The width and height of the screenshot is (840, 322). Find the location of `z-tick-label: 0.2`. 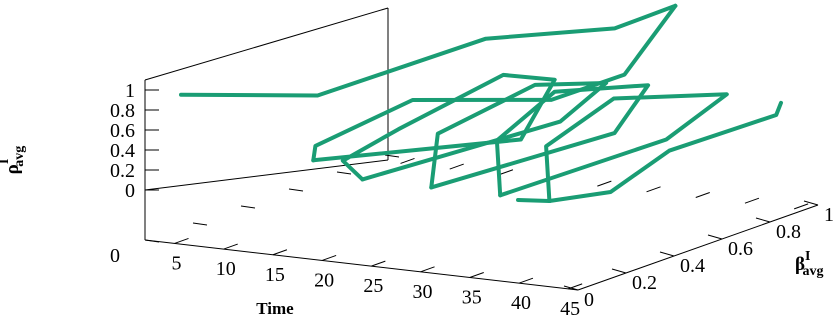

z-tick-label: 0.2 is located at coordinates (122, 171).